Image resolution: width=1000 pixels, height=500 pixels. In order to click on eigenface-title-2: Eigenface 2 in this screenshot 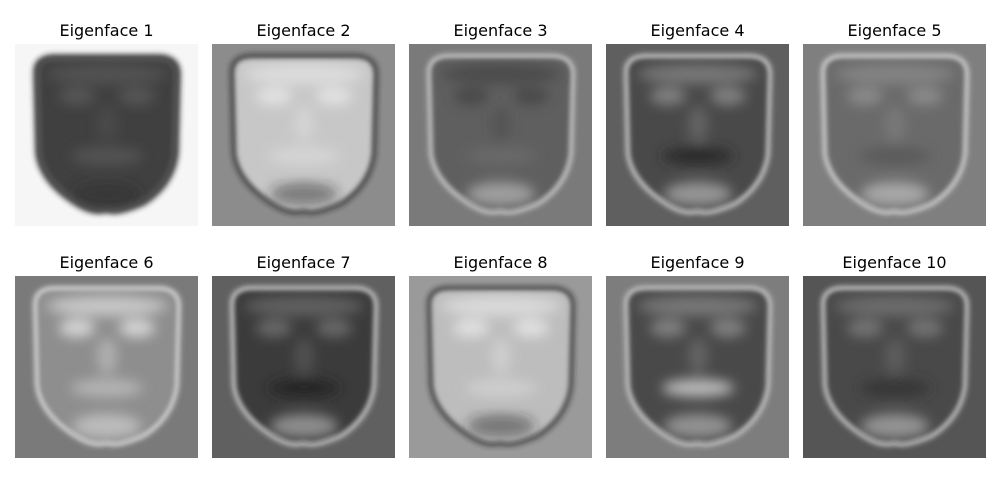, I will do `click(303, 30)`.